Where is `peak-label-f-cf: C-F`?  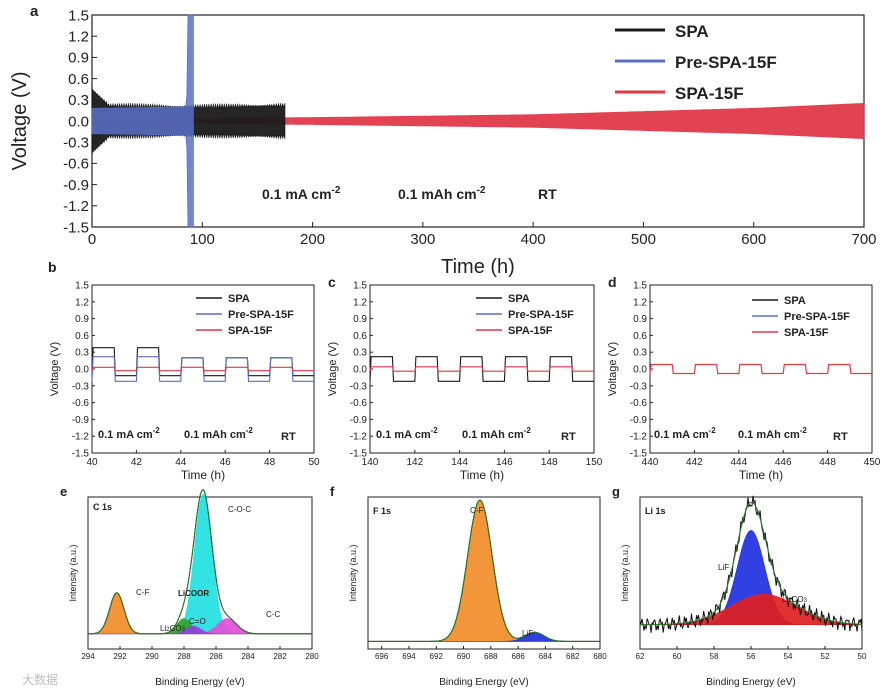
peak-label-f-cf: C-F is located at coordinates (476, 510).